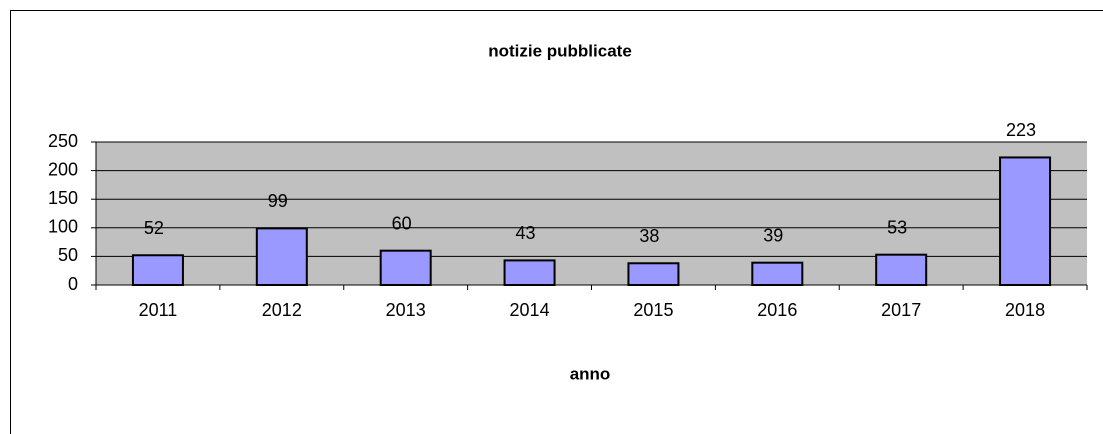 The image size is (1103, 434). Describe the element at coordinates (158, 310) in the screenshot. I see `x-tick-label: 2011` at that location.